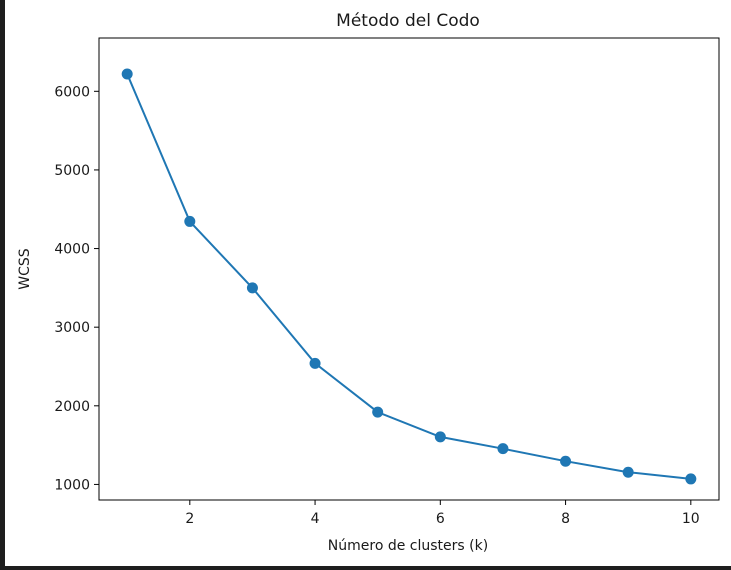 This screenshot has width=731, height=570. What do you see at coordinates (691, 519) in the screenshot?
I see `x-tick-label: 10` at bounding box center [691, 519].